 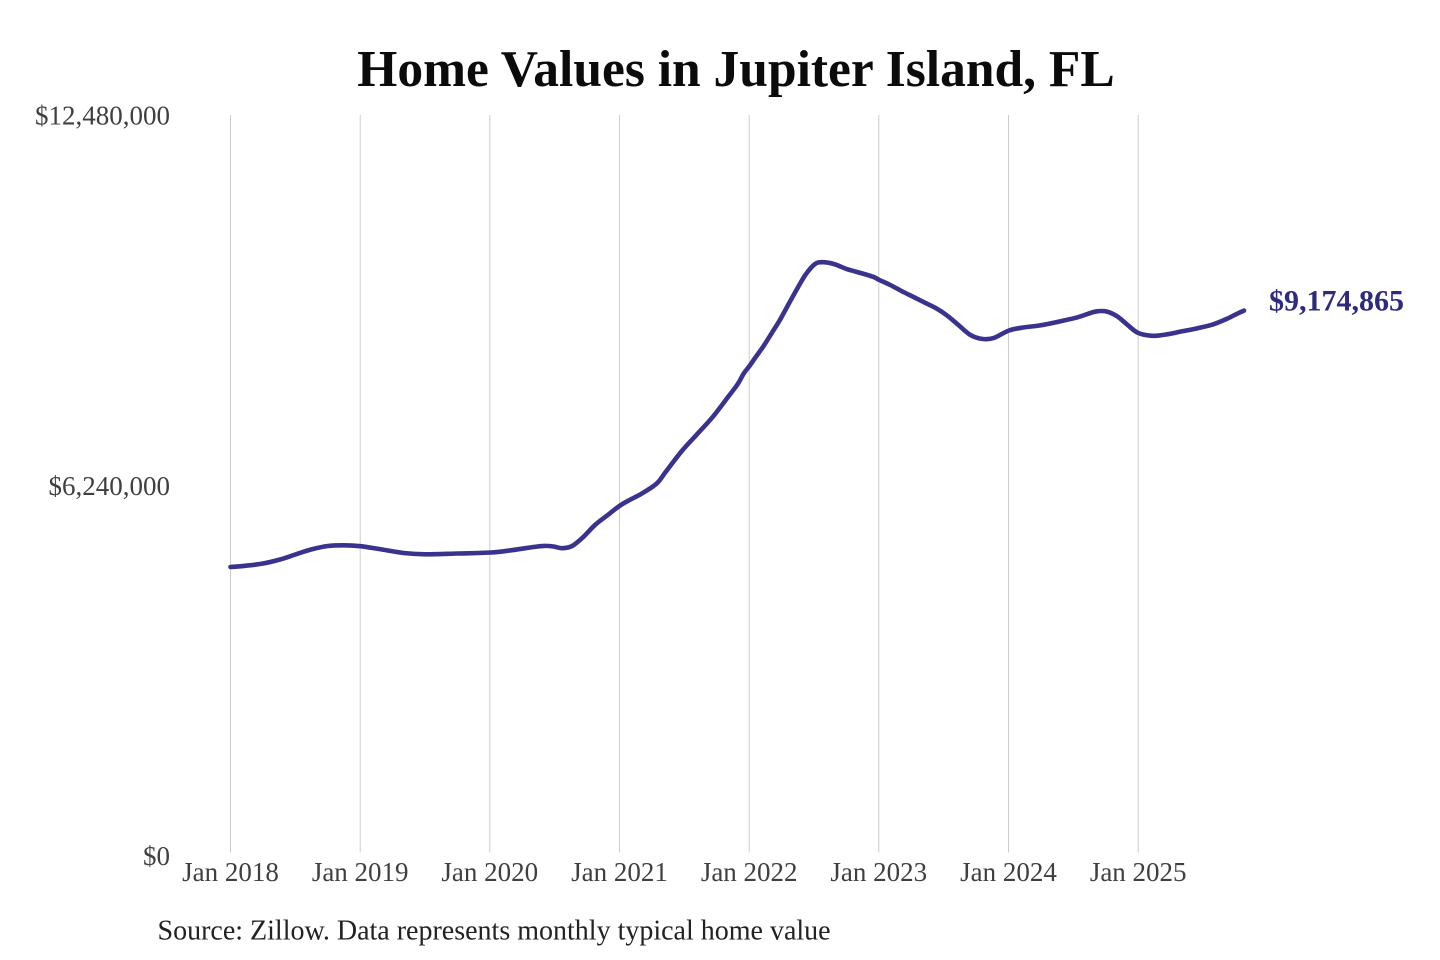 What do you see at coordinates (489, 872) in the screenshot?
I see `svg-text: Jan 2020` at bounding box center [489, 872].